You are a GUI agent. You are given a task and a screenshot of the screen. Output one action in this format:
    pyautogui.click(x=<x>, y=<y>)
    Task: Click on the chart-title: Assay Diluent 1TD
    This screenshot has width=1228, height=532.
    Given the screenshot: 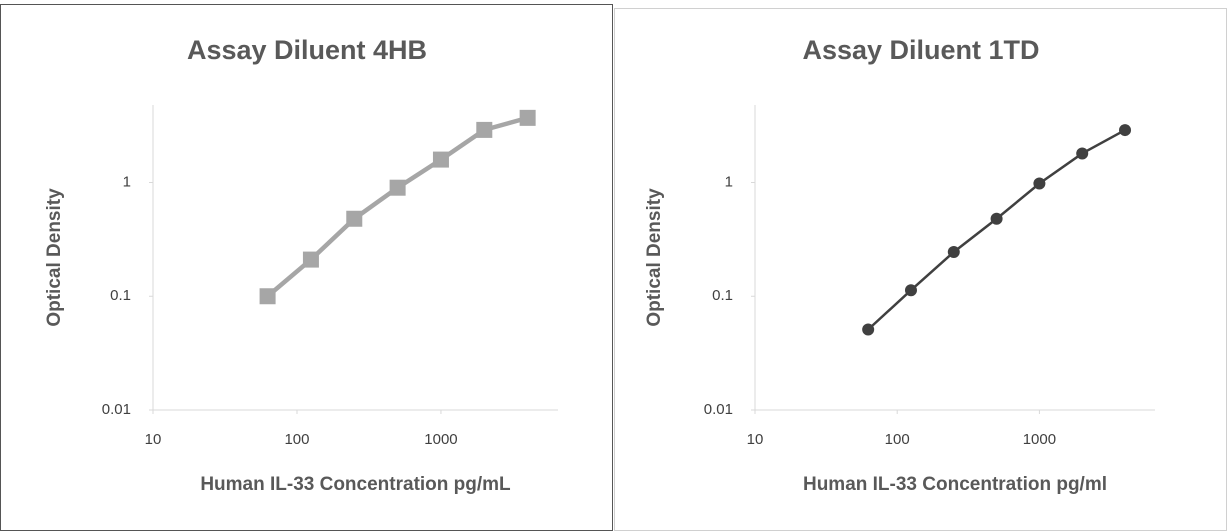 What is the action you would take?
    pyautogui.click(x=920, y=50)
    